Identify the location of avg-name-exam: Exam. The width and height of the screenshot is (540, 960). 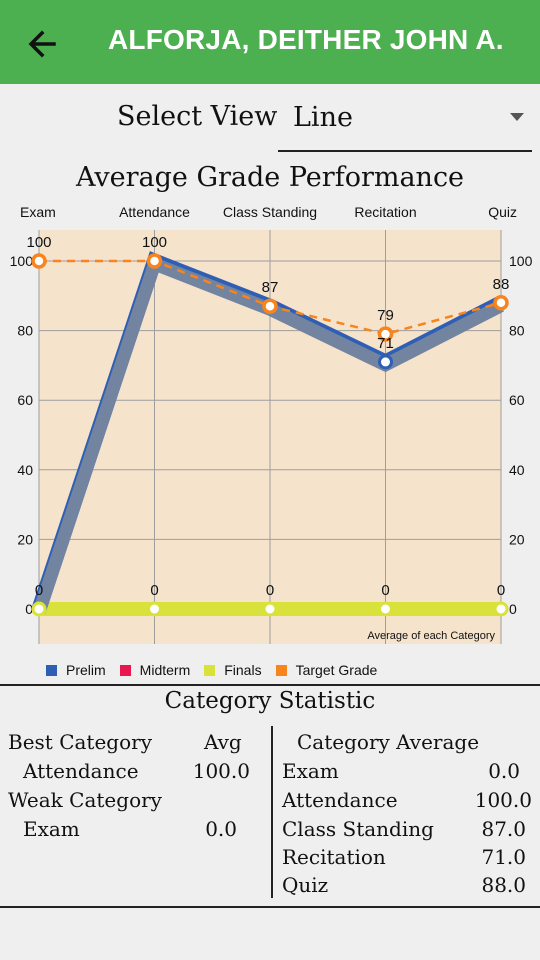
(310, 771).